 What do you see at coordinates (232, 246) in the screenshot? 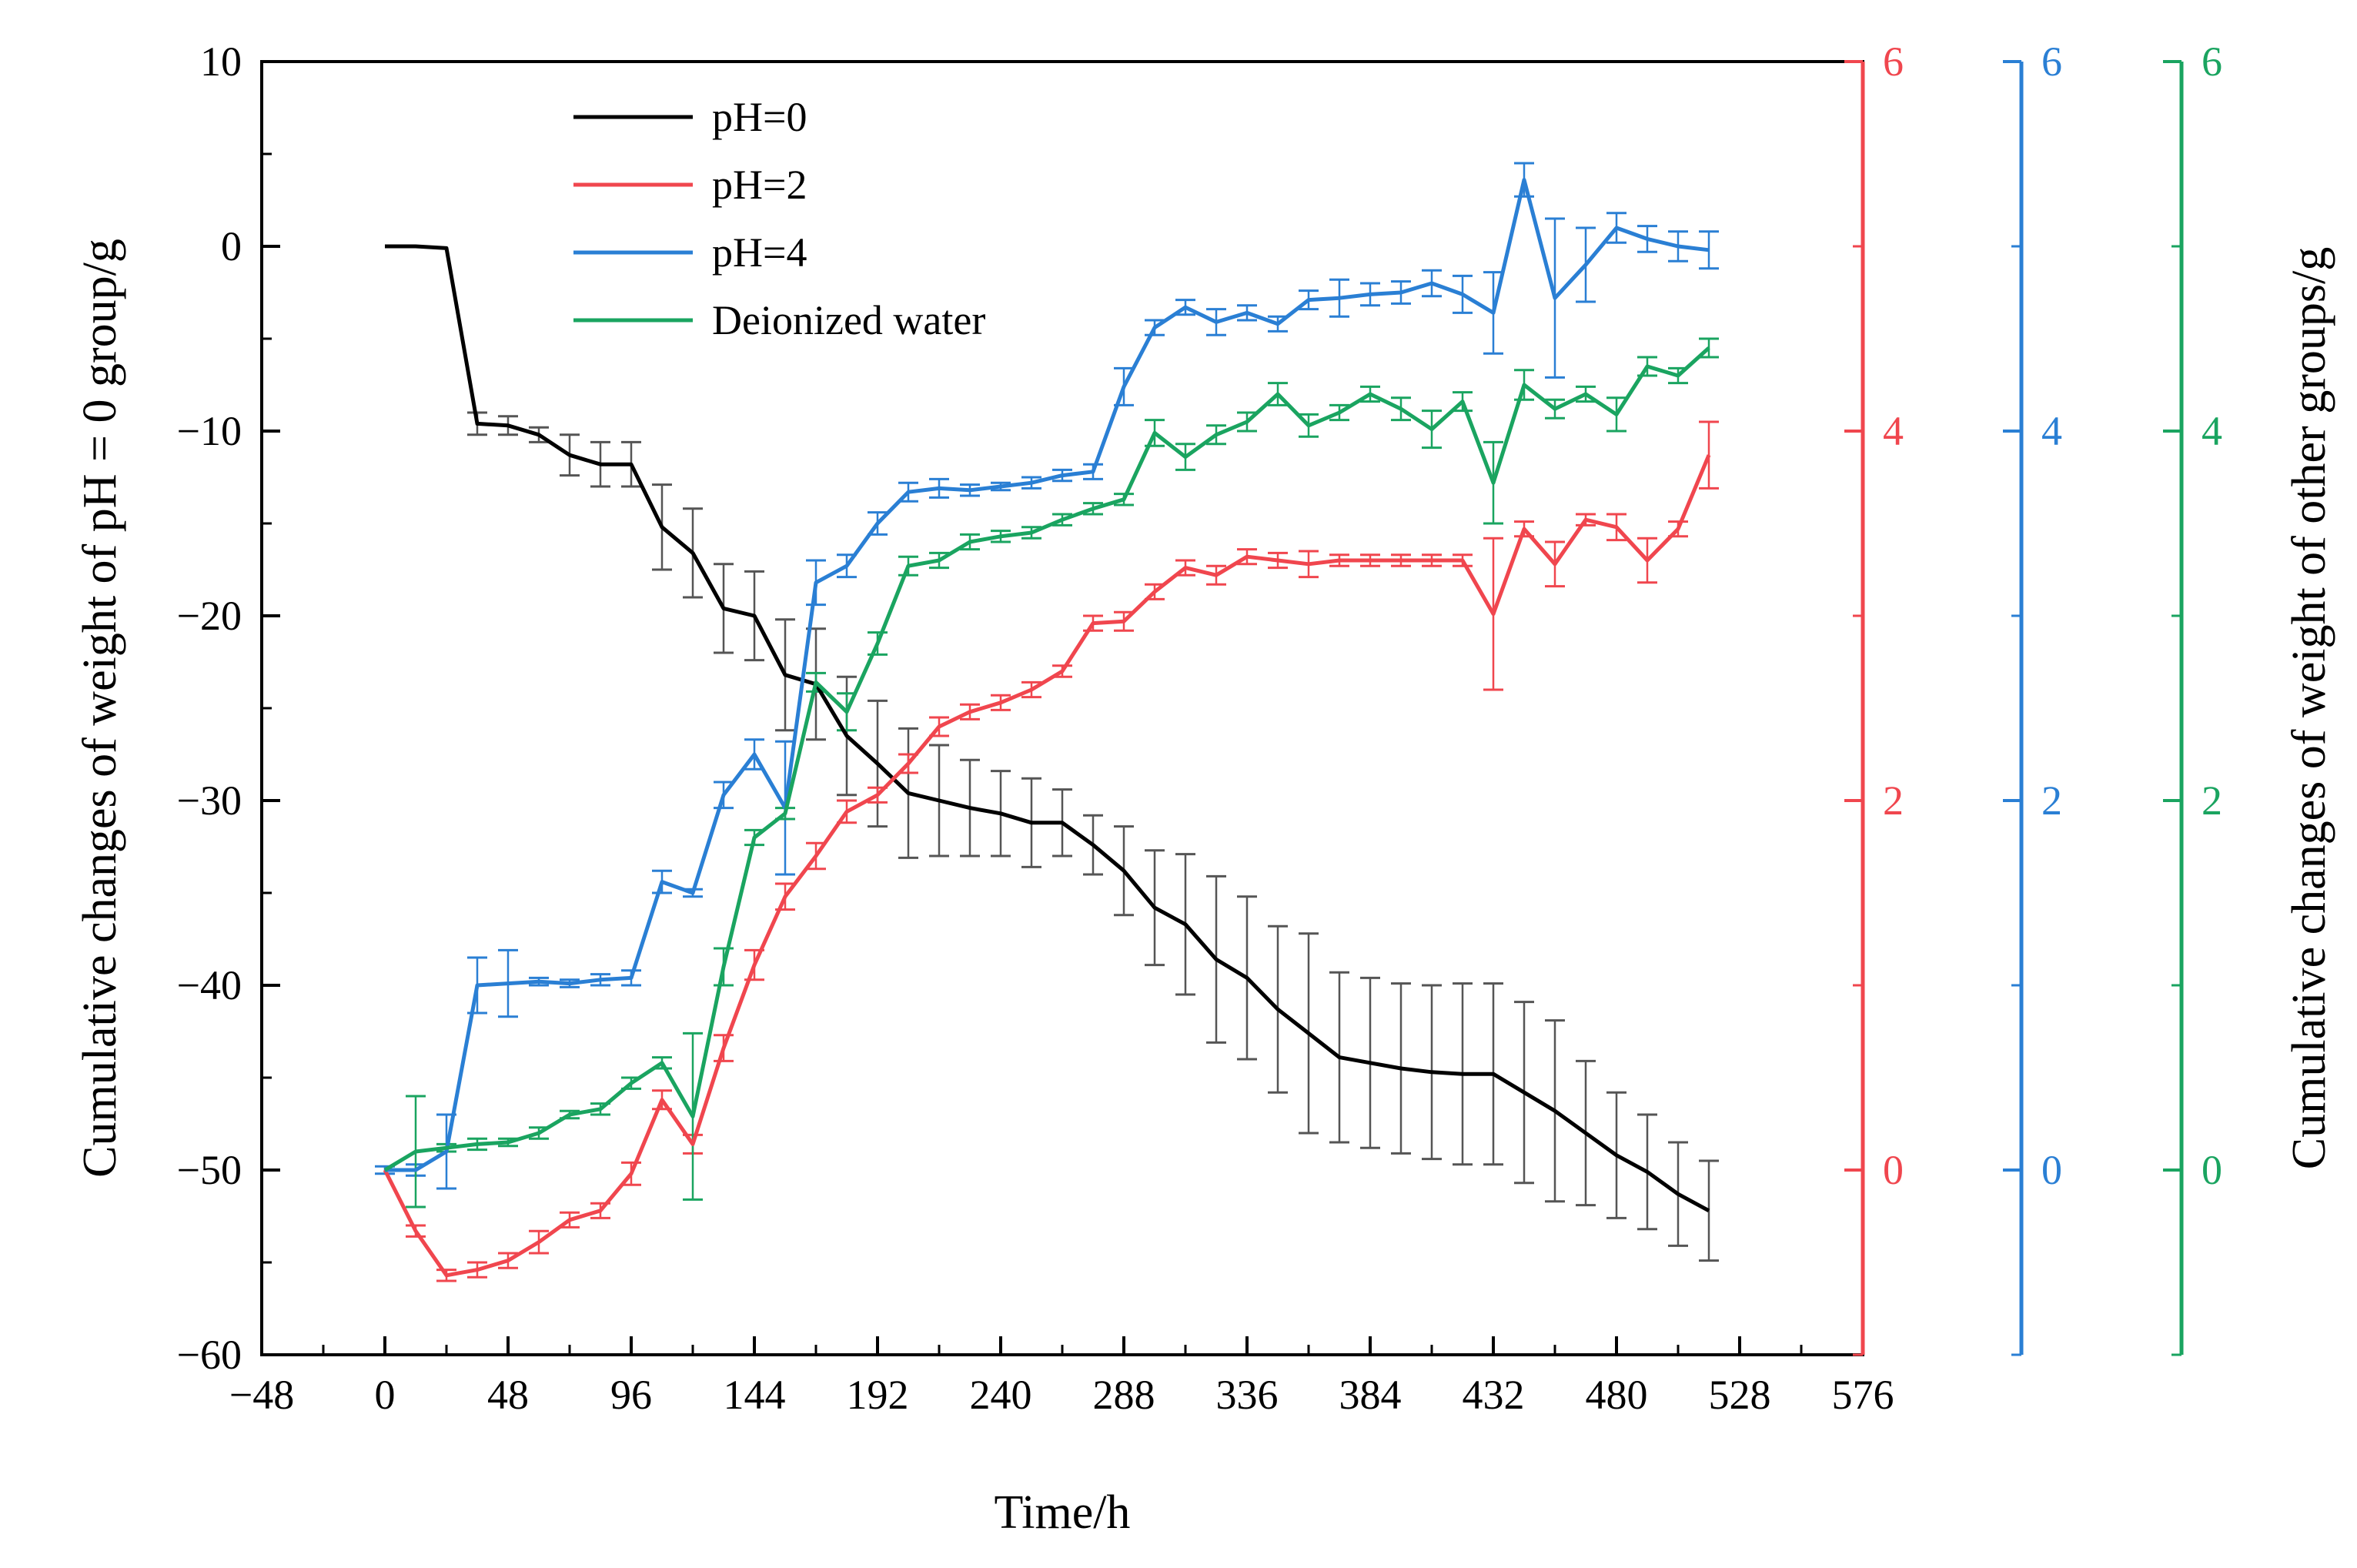
I see `left-axis-tick-label: 0` at bounding box center [232, 246].